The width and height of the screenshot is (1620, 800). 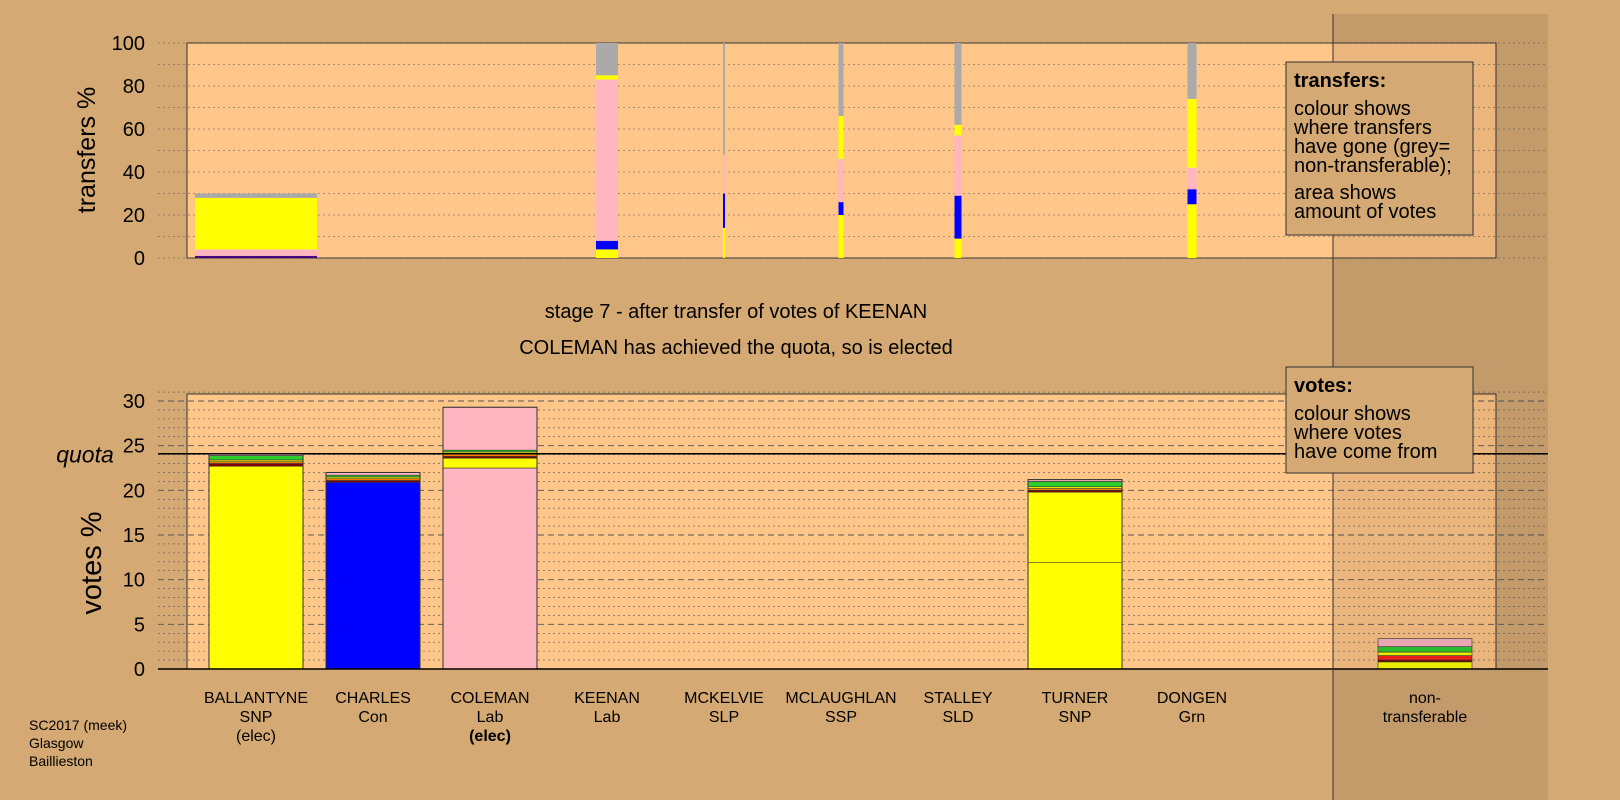 I want to click on legend-box-frame, so click(x=1379, y=148).